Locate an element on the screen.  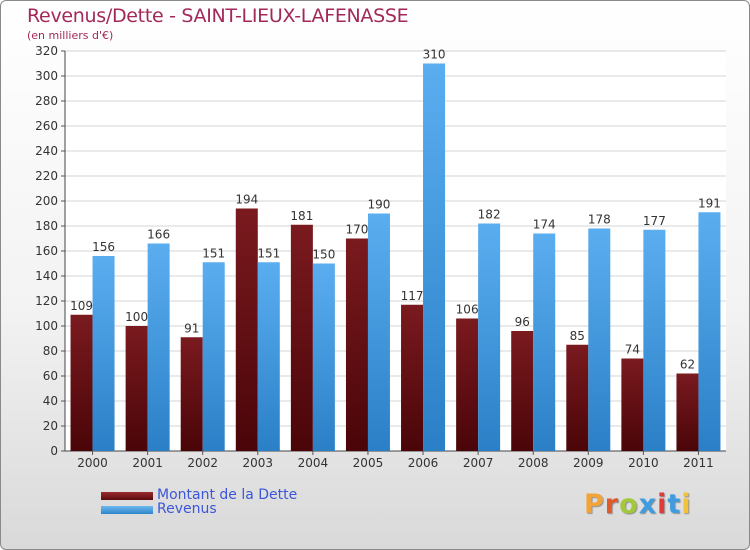
x-tick-label: 2011 is located at coordinates (698, 463).